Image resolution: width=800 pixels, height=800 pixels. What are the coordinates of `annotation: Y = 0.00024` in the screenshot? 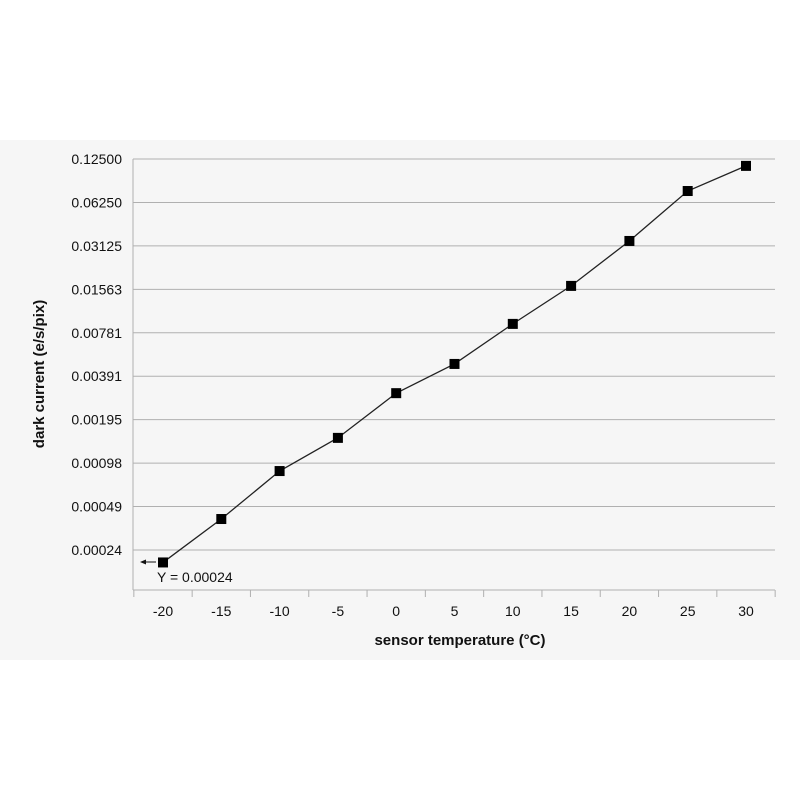 It's located at (186, 572).